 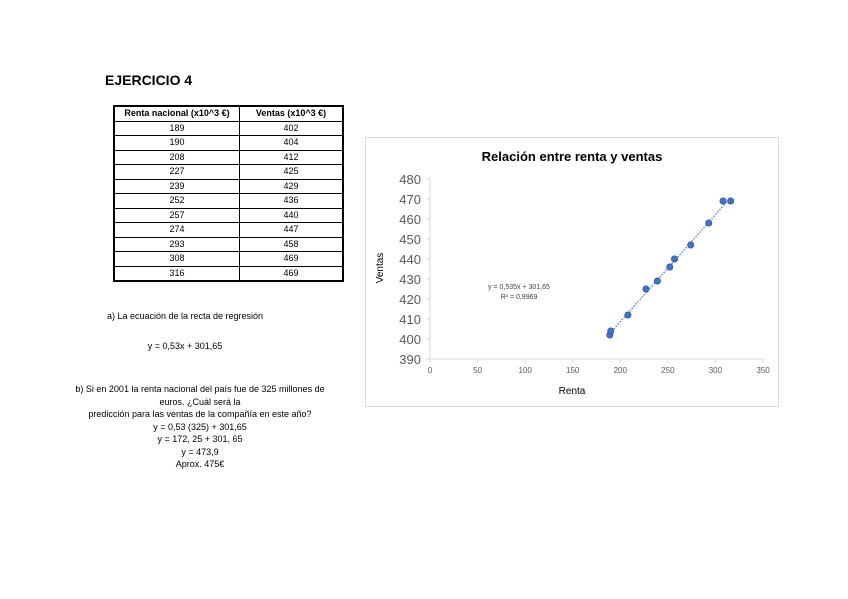 What do you see at coordinates (410, 179) in the screenshot?
I see `y-tick-label: 480` at bounding box center [410, 179].